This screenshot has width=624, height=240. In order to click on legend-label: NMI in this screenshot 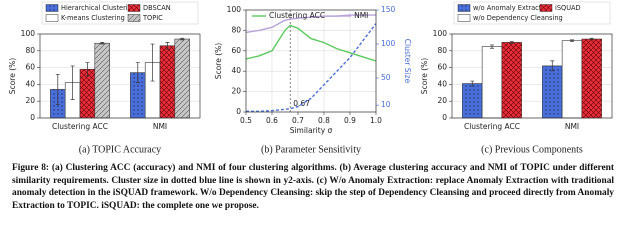, I will do `click(361, 15)`.